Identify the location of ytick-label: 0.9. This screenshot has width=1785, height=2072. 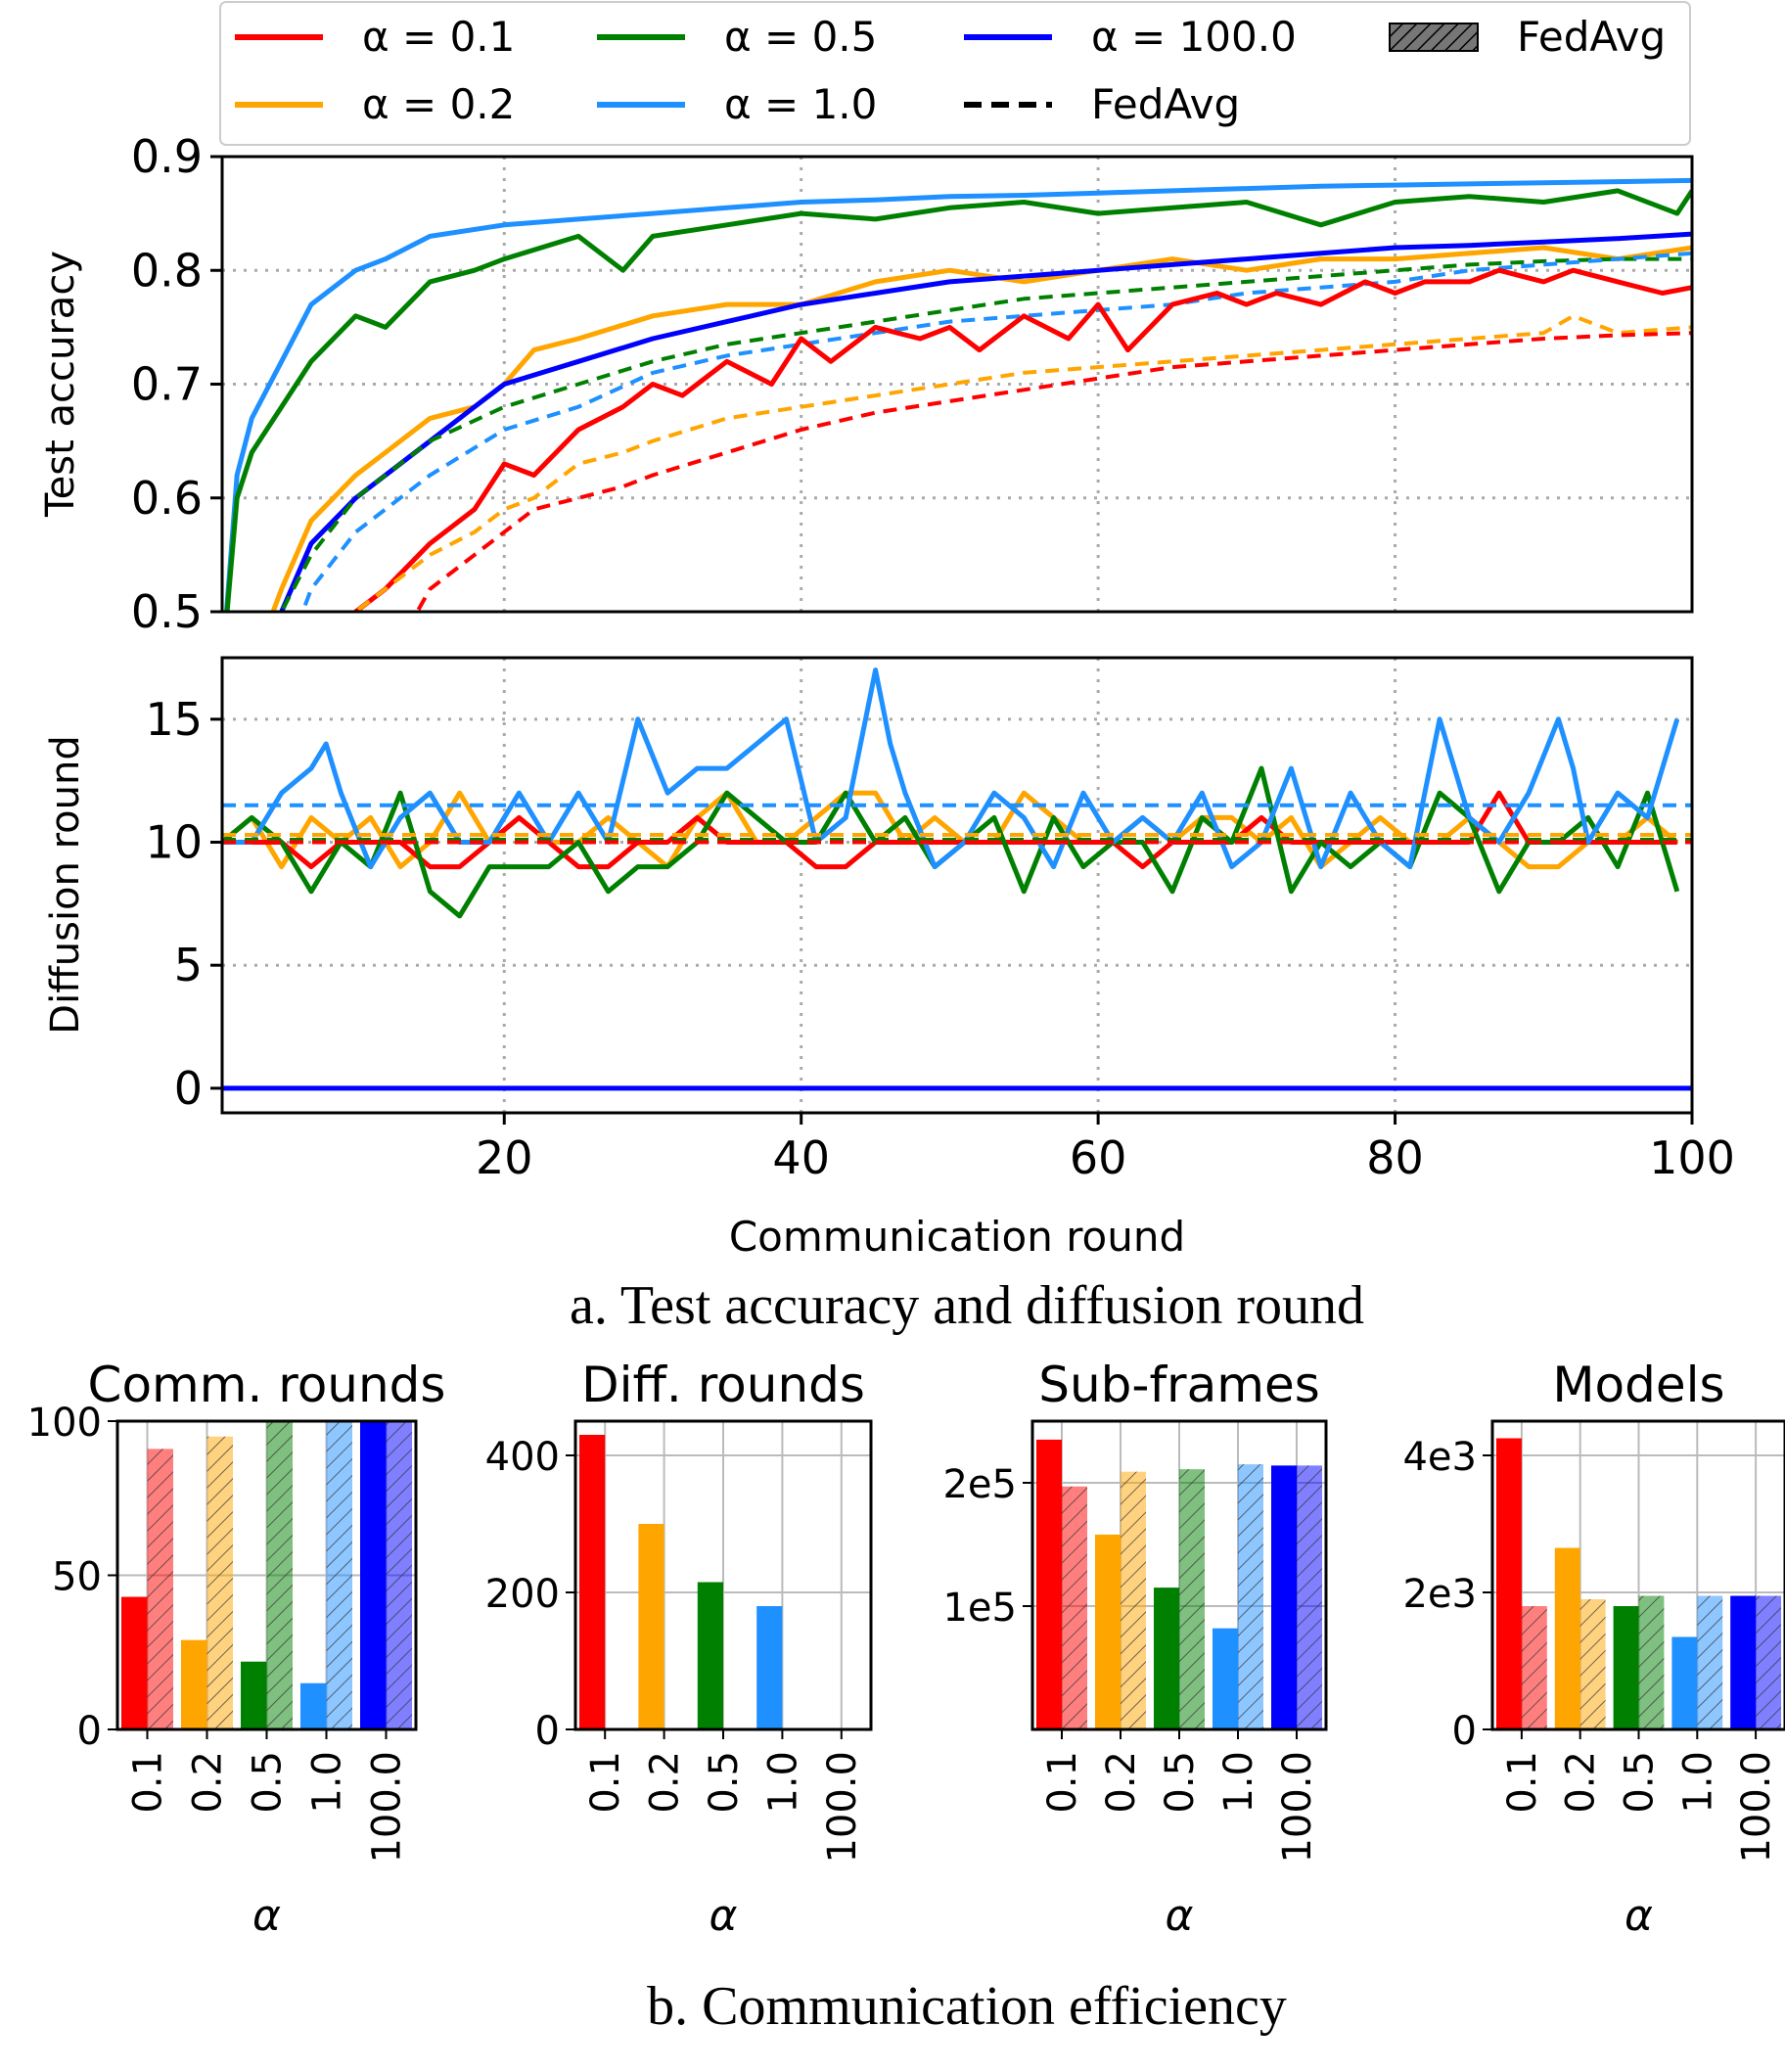
(167, 156).